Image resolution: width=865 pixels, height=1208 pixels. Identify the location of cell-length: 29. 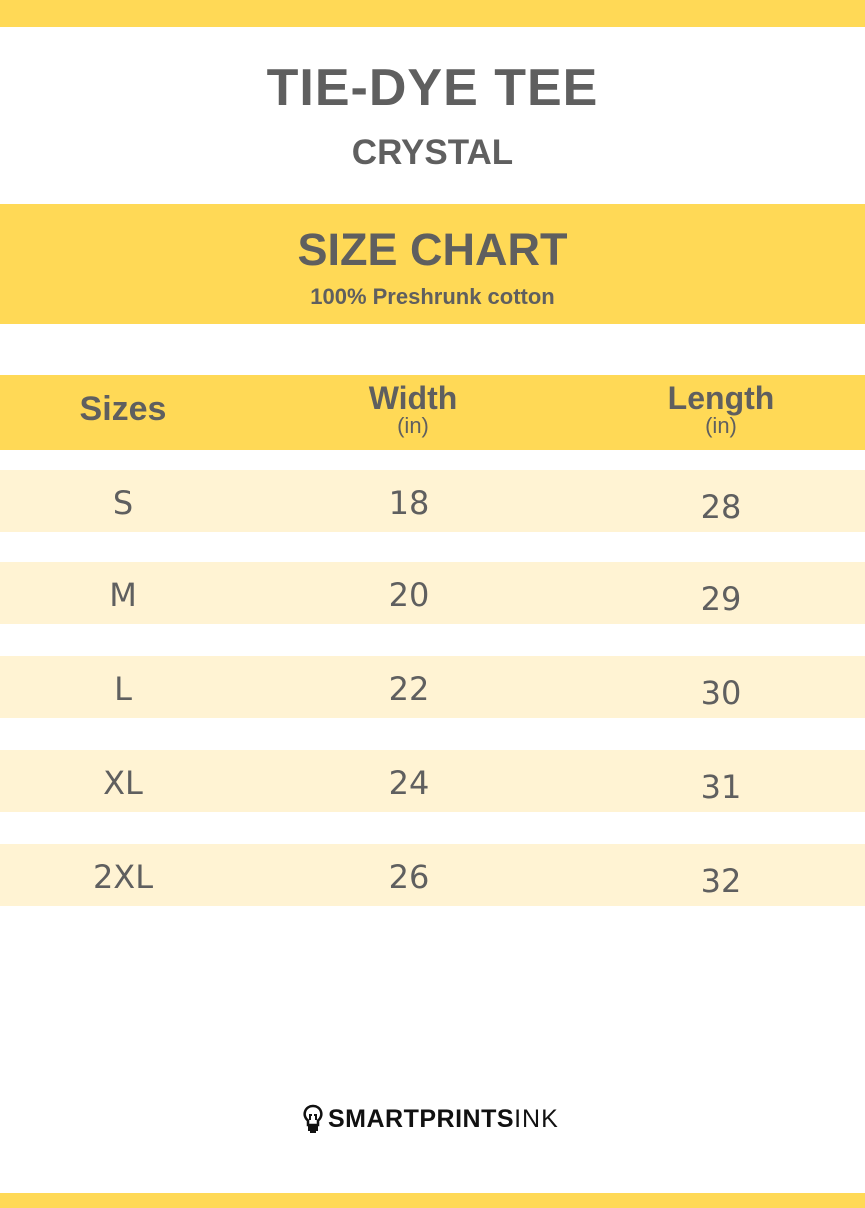
(721, 599).